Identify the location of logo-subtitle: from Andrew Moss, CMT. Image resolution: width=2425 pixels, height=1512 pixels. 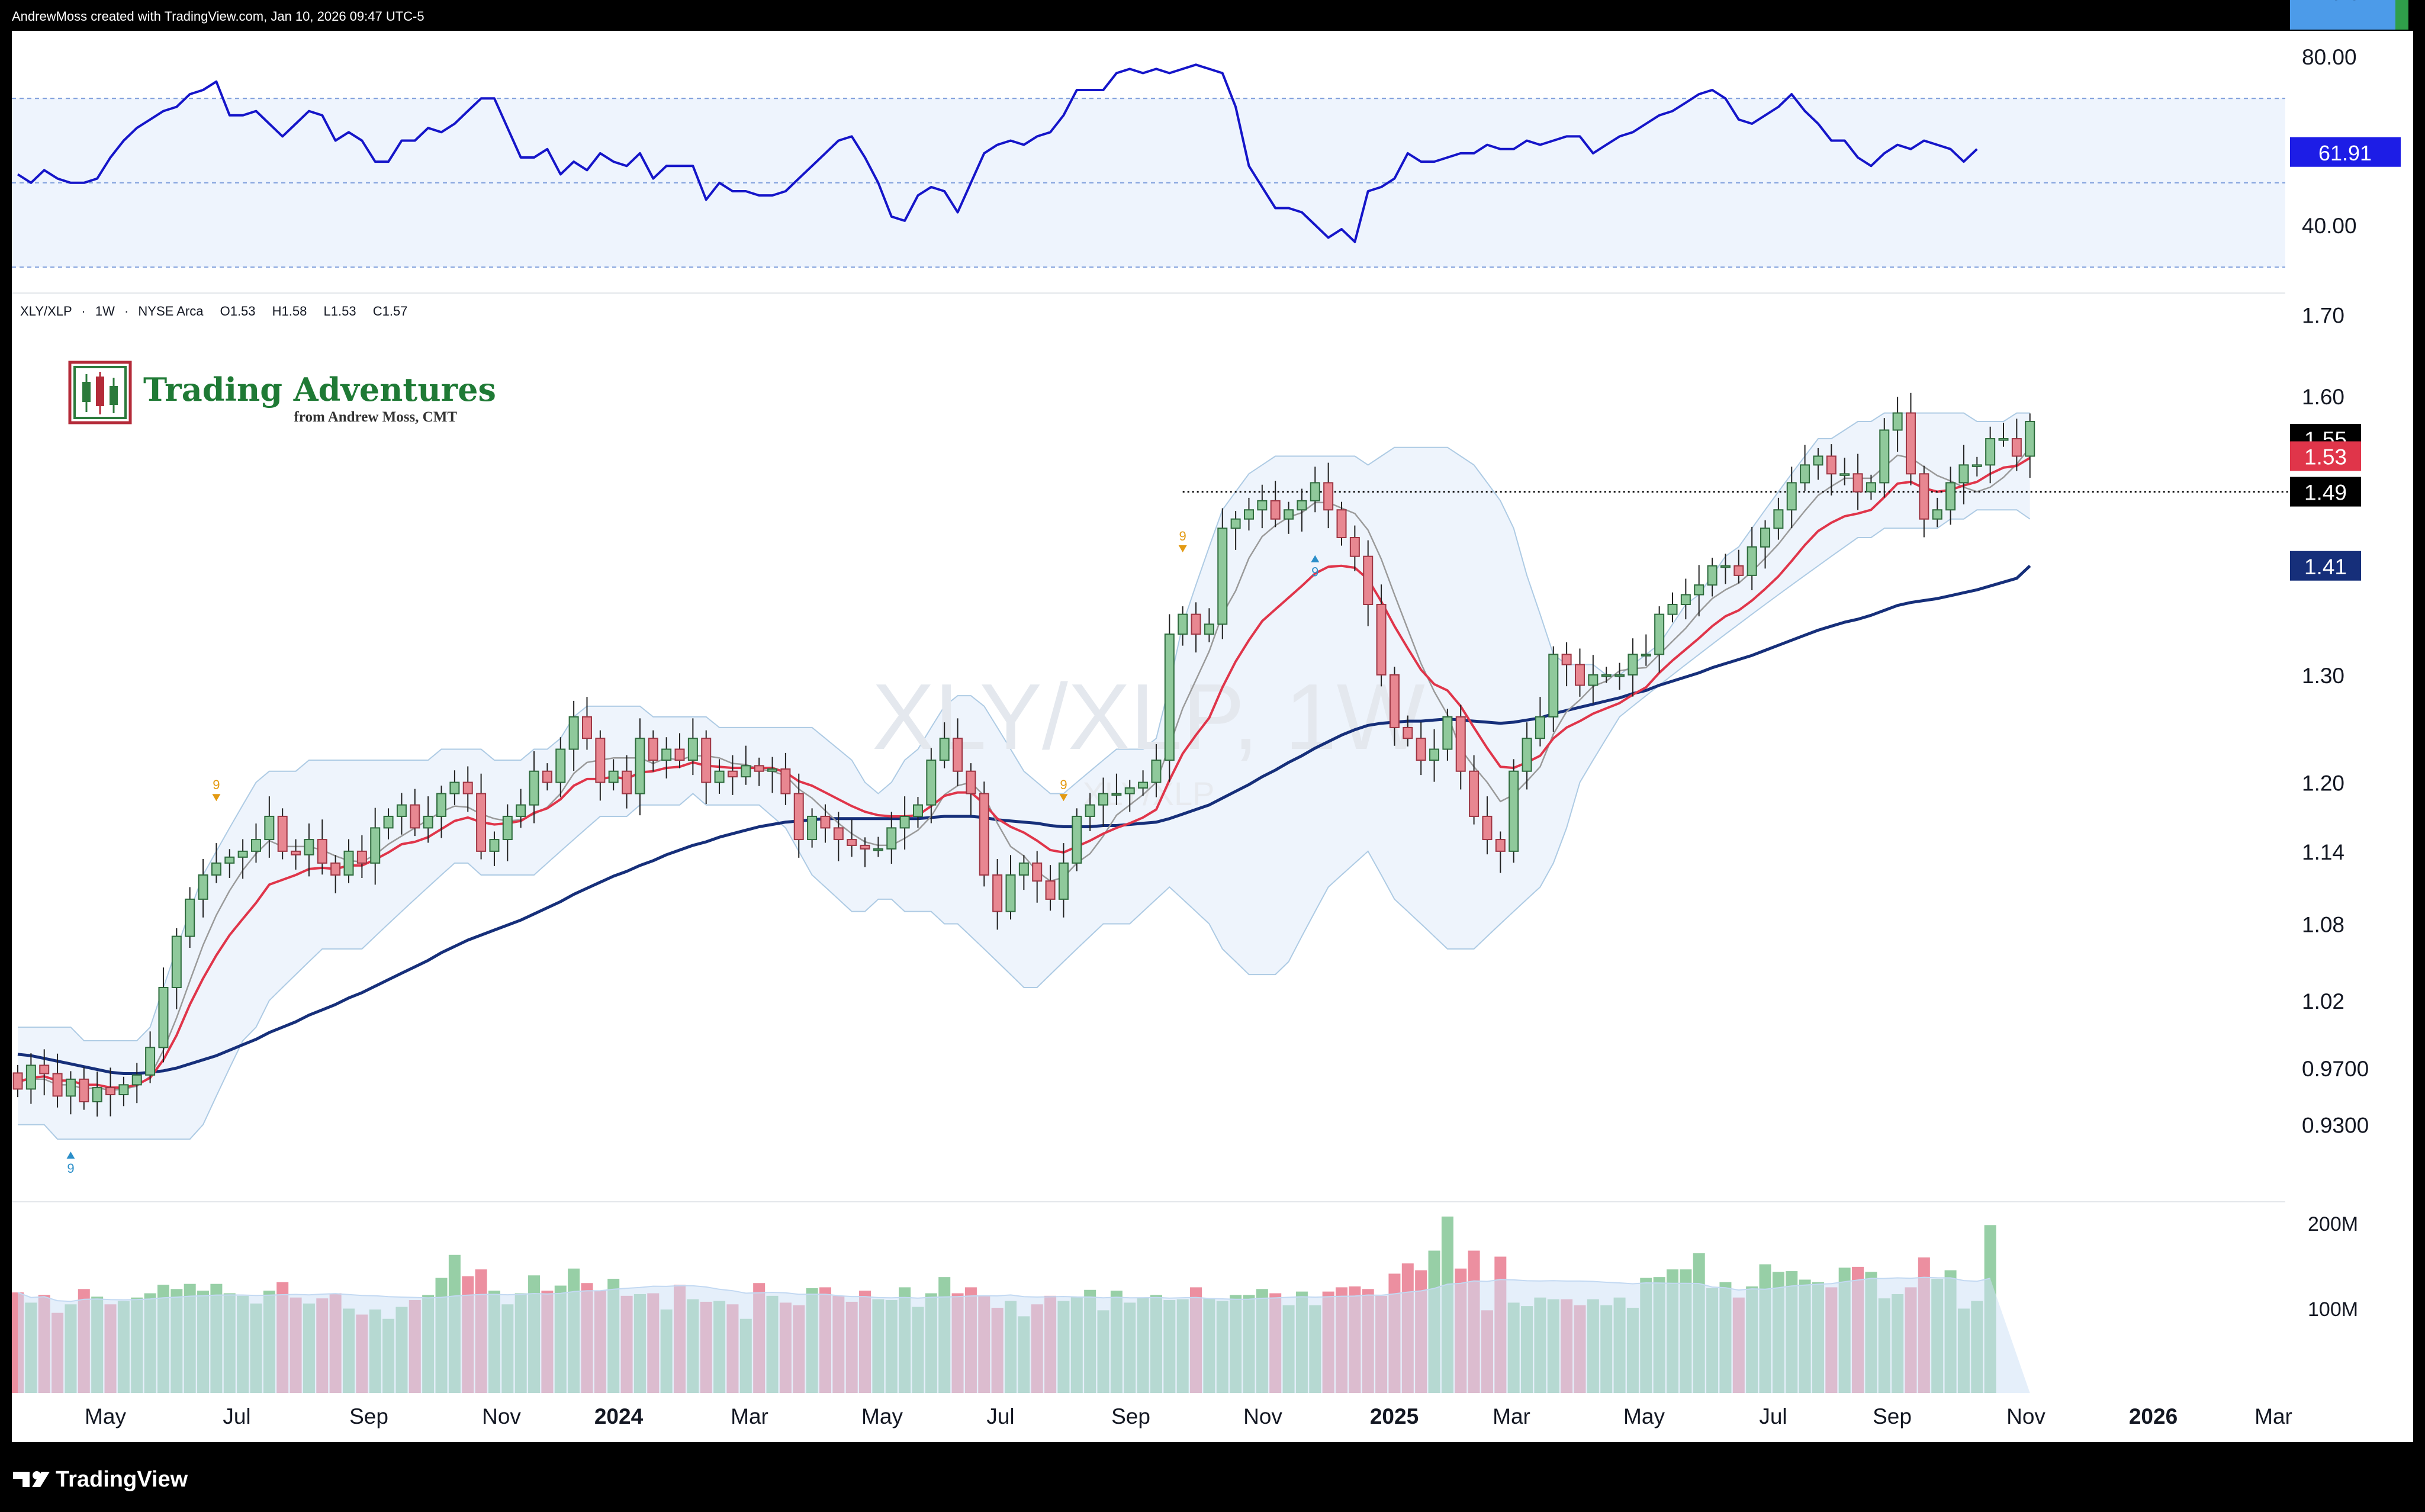
(376, 417).